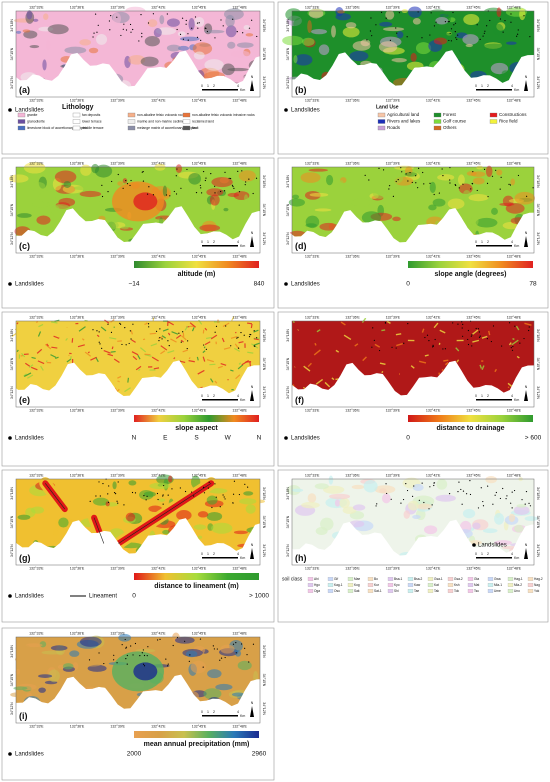  What do you see at coordinates (458, 579) in the screenshot?
I see `soil-label: Gsa-2` at bounding box center [458, 579].